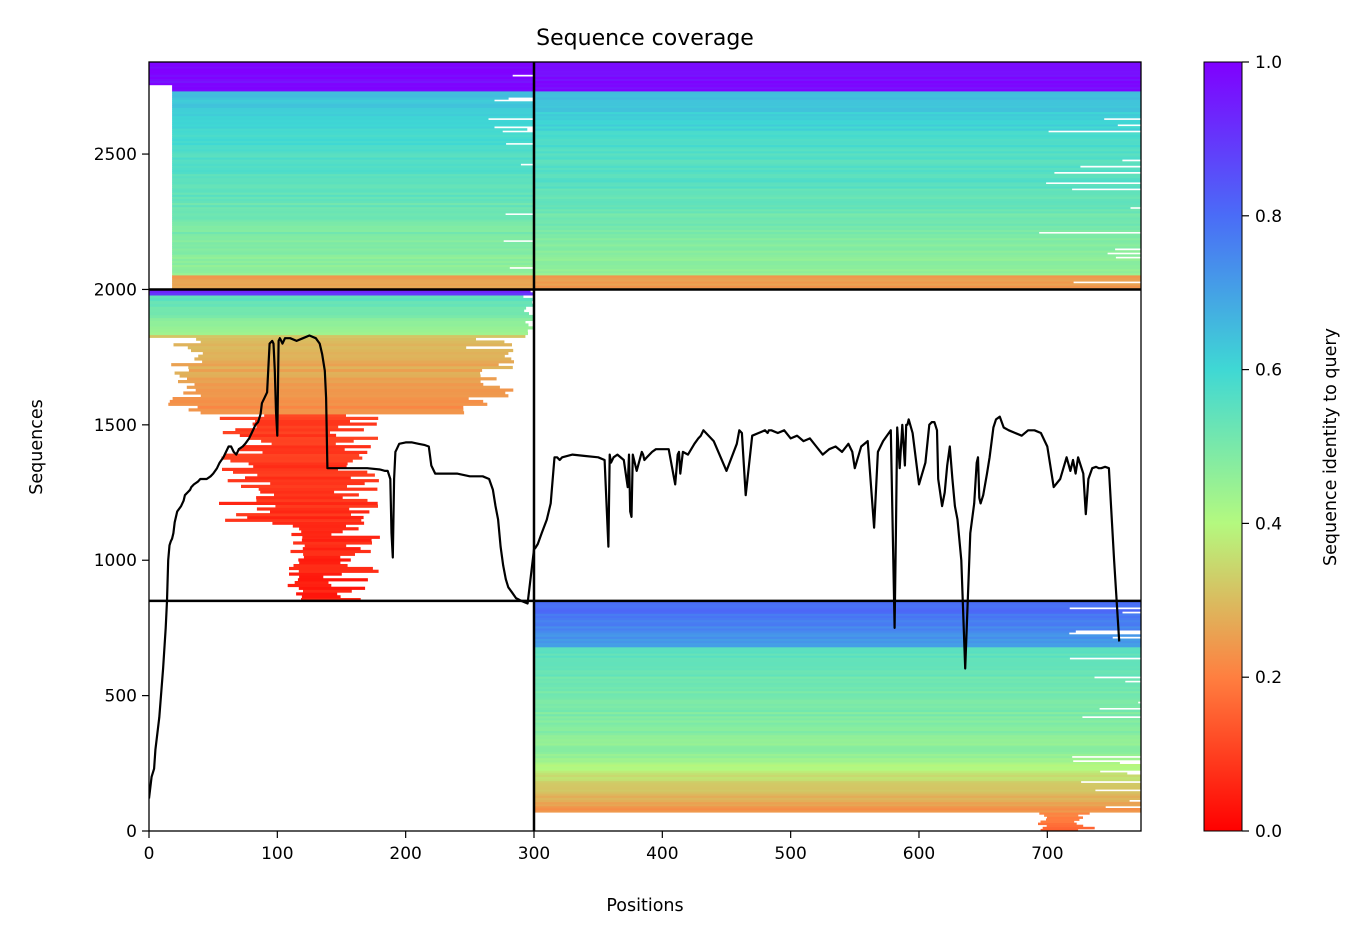  I want to click on block-bottom-right, so click(837, 715).